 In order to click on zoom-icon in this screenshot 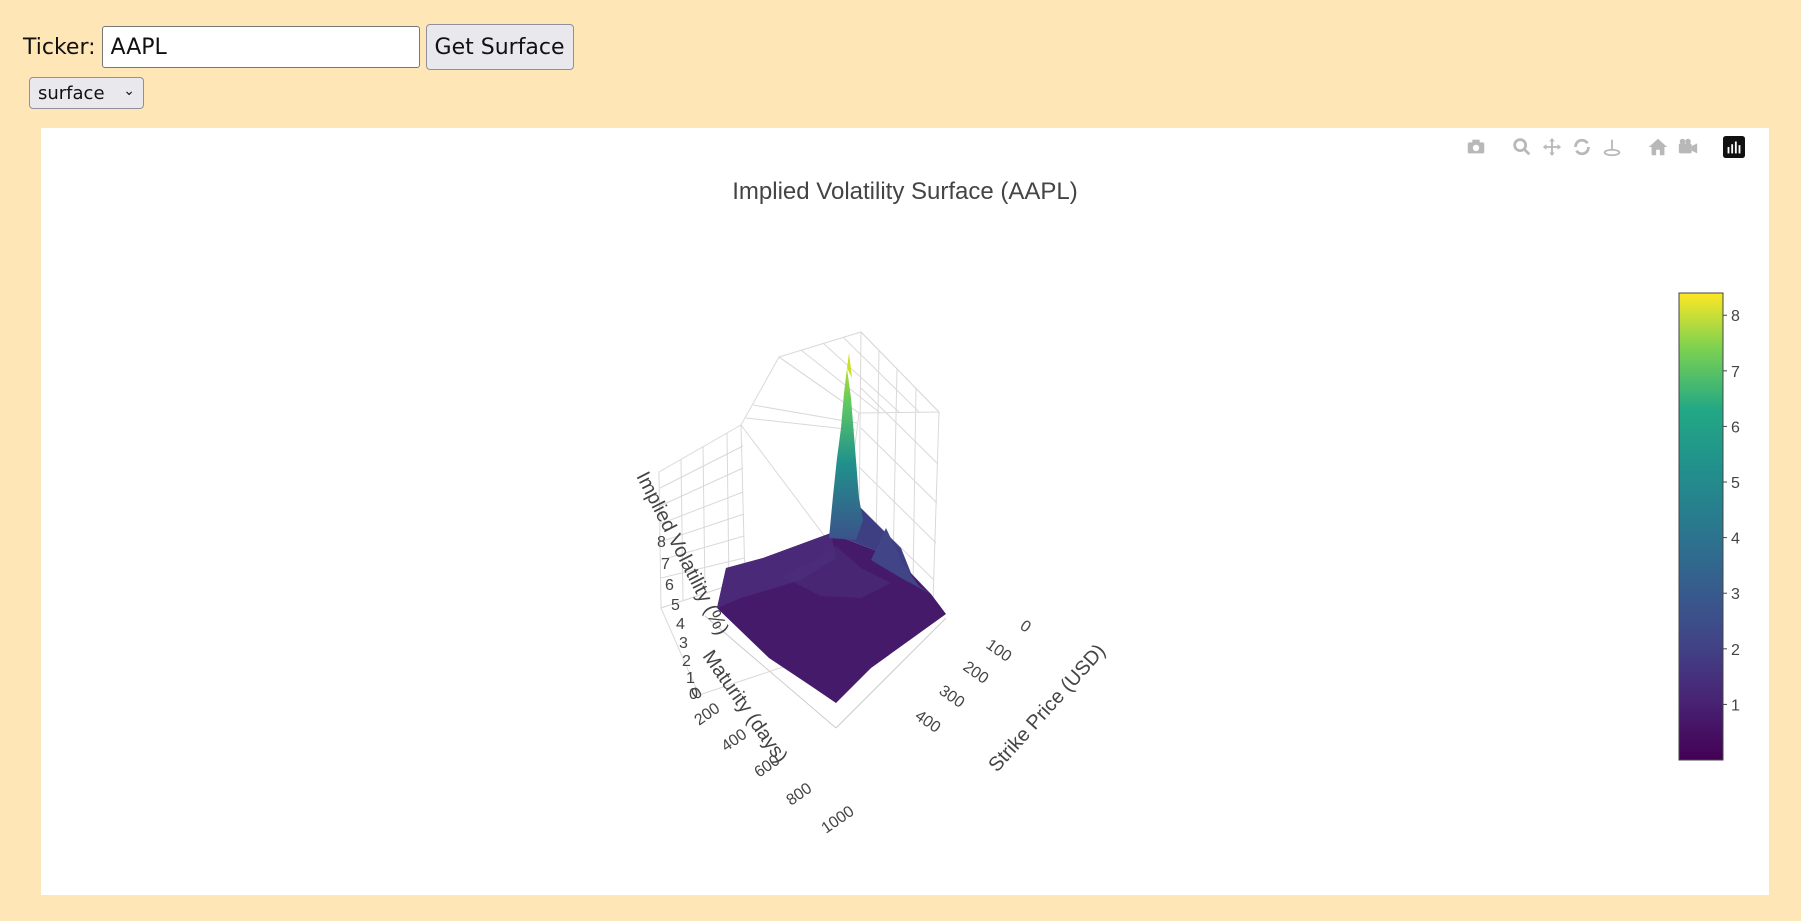, I will do `click(1522, 147)`.